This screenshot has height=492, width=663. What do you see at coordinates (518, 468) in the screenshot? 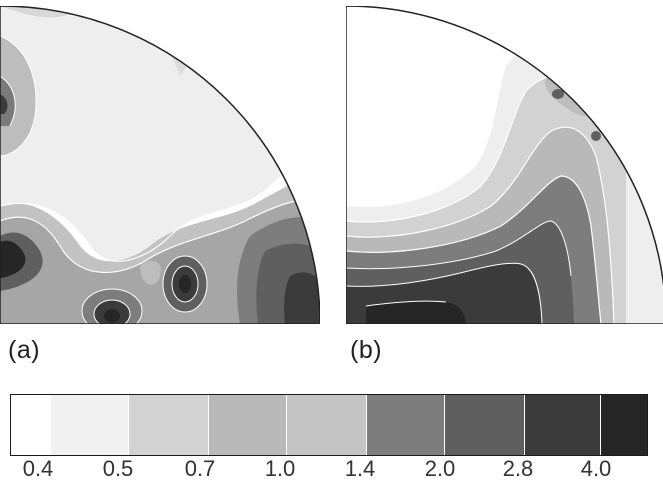
I see `legend-tick-label: 2.8` at bounding box center [518, 468].